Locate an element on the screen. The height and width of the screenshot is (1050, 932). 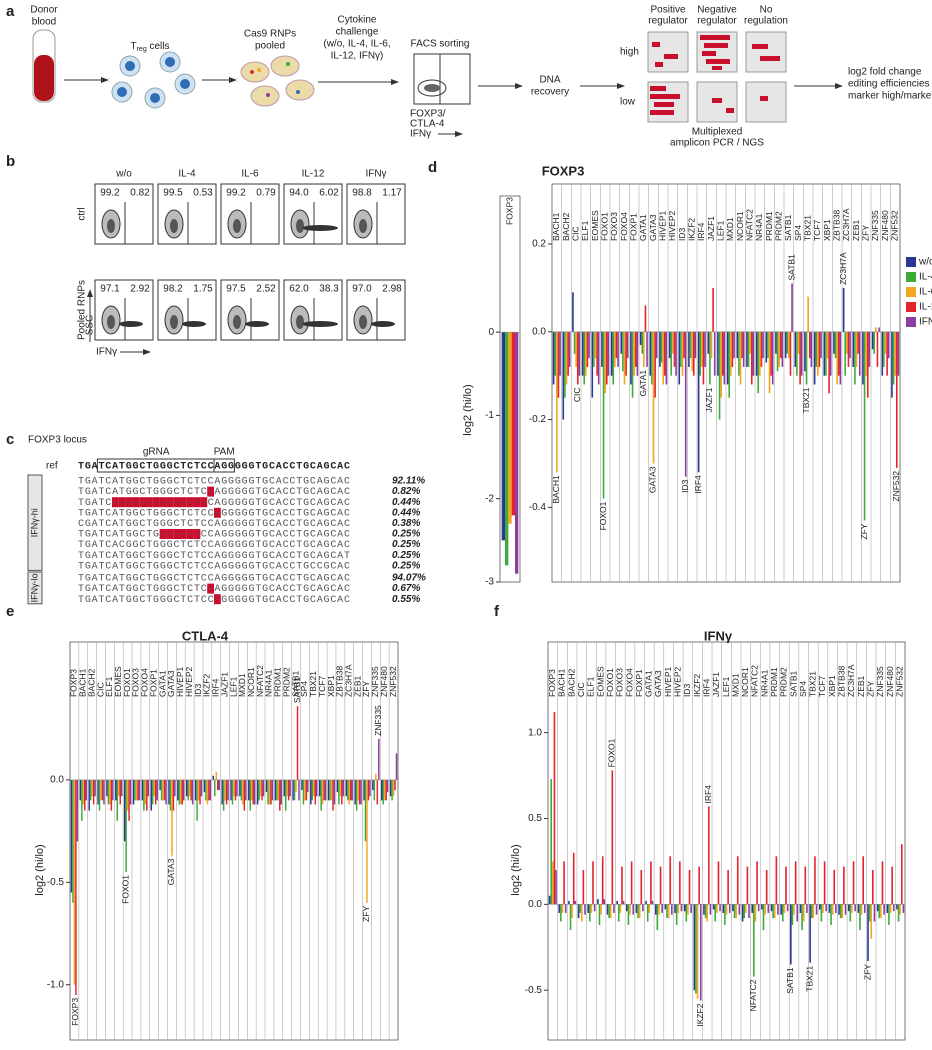
label: CTLA-4 is located at coordinates (427, 124).